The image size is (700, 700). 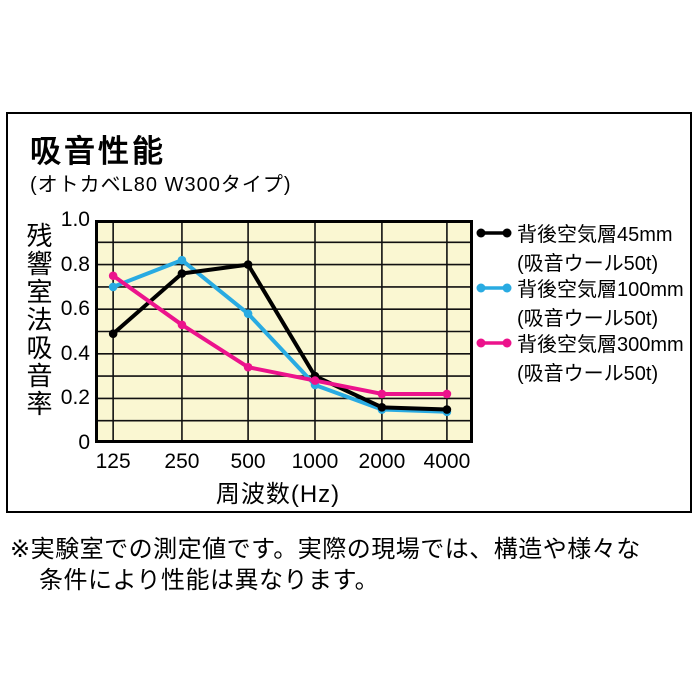 I want to click on legend-item: 背後空気層45mm (吸音ウール50t), so click(x=574, y=247).